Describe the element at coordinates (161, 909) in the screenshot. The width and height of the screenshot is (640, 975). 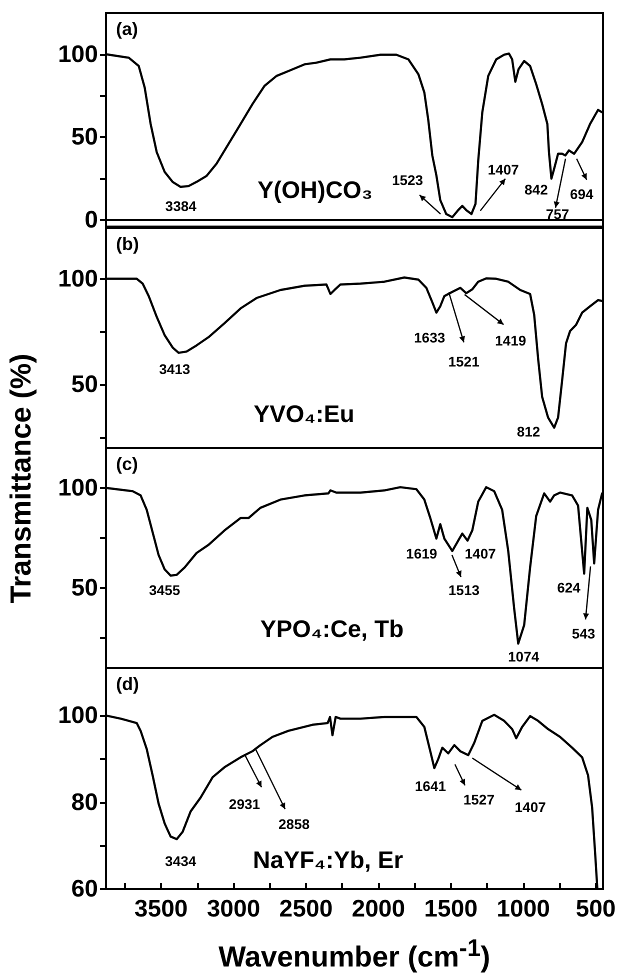
I see `x-tick-label: 3500` at that location.